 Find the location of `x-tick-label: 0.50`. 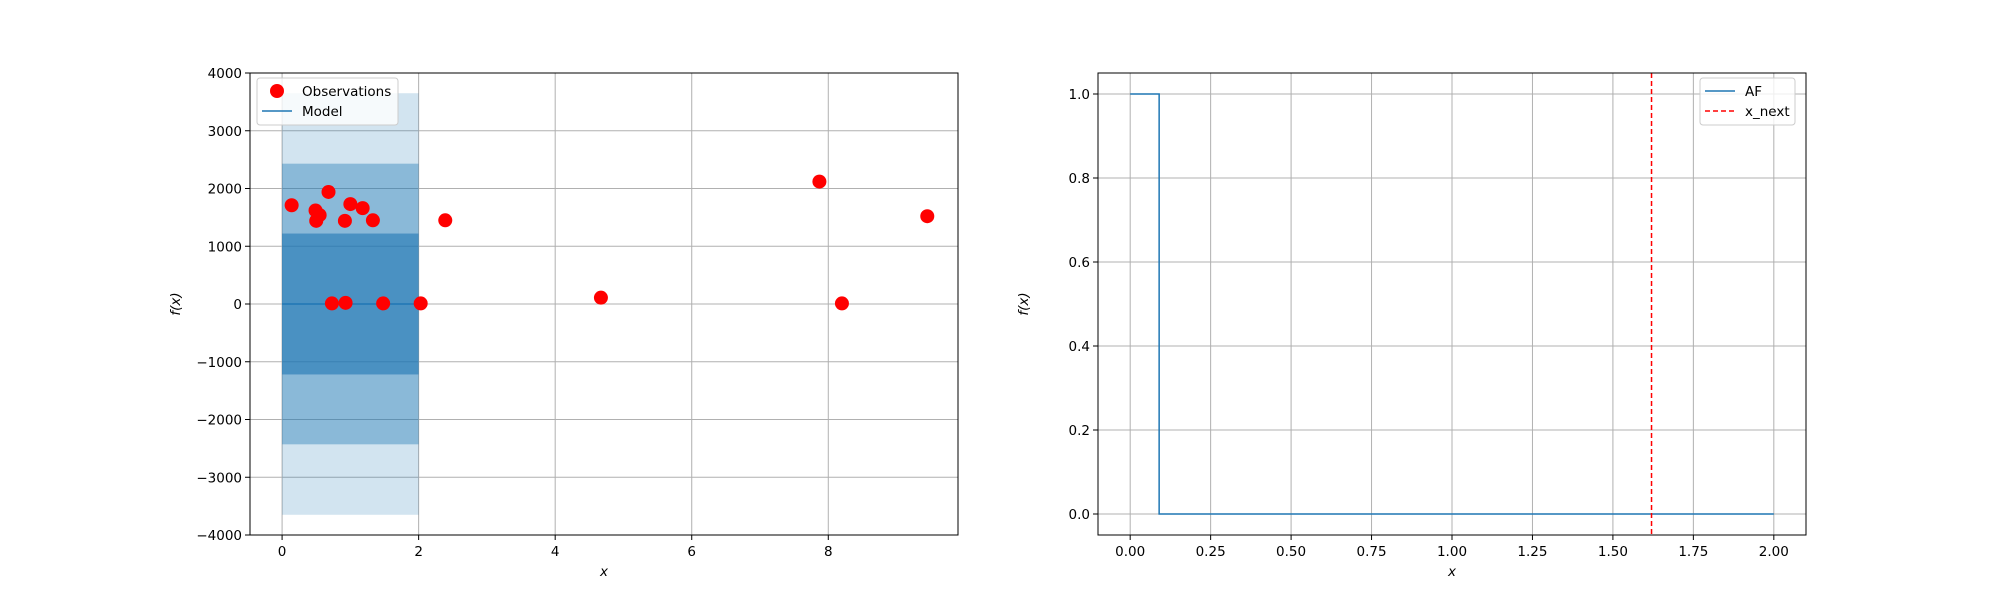

x-tick-label: 0.50 is located at coordinates (1291, 552).